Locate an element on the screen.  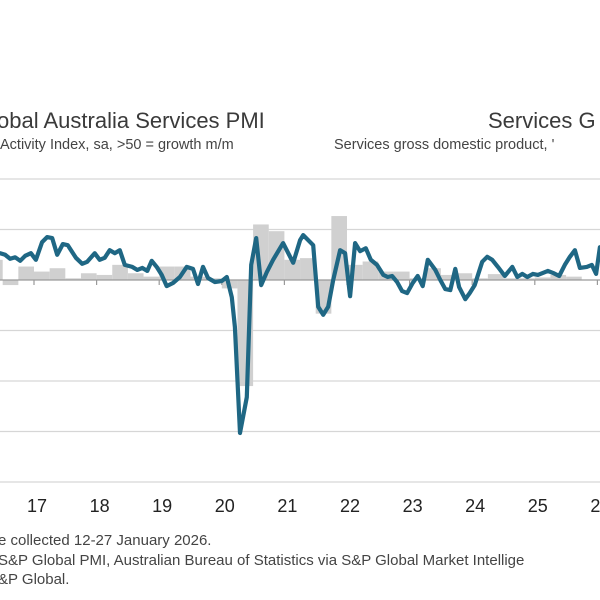
gdp-bar-2024-Q2 is located at coordinates (495, 277).